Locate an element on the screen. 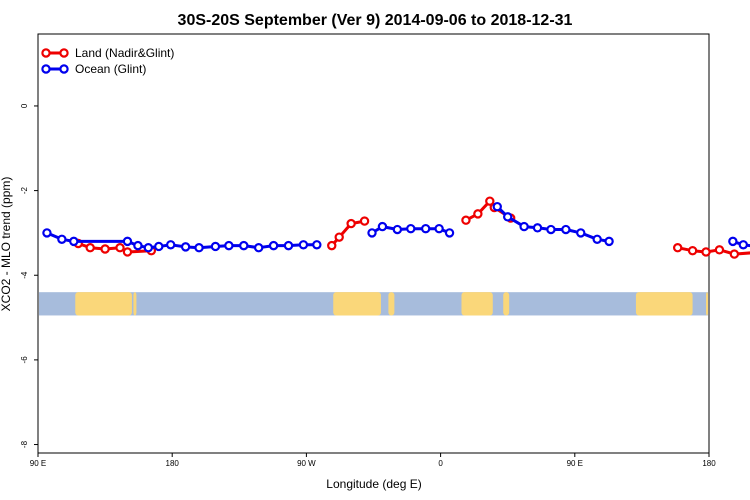 This screenshot has width=750, height=500. x-axis: 90 E 180 90 W 0 90 E 180 is located at coordinates (373, 460).